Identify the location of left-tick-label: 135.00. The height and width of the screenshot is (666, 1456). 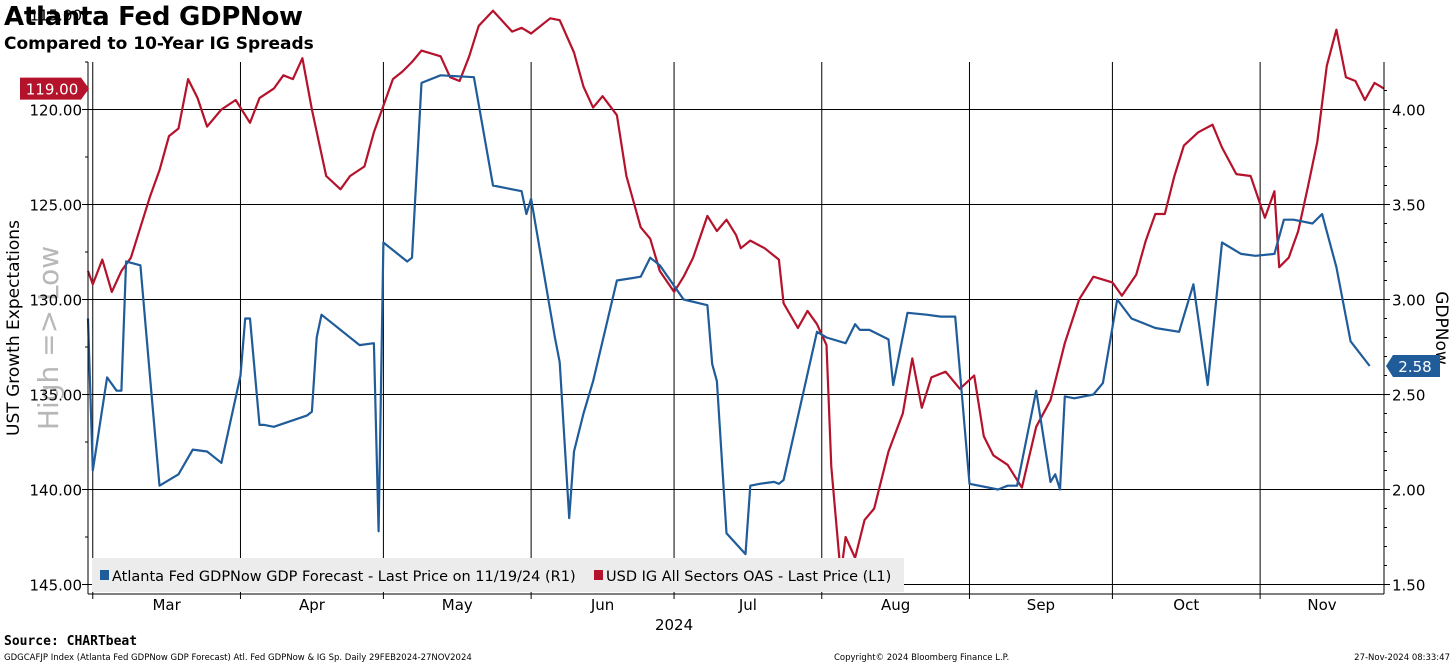
(56, 396).